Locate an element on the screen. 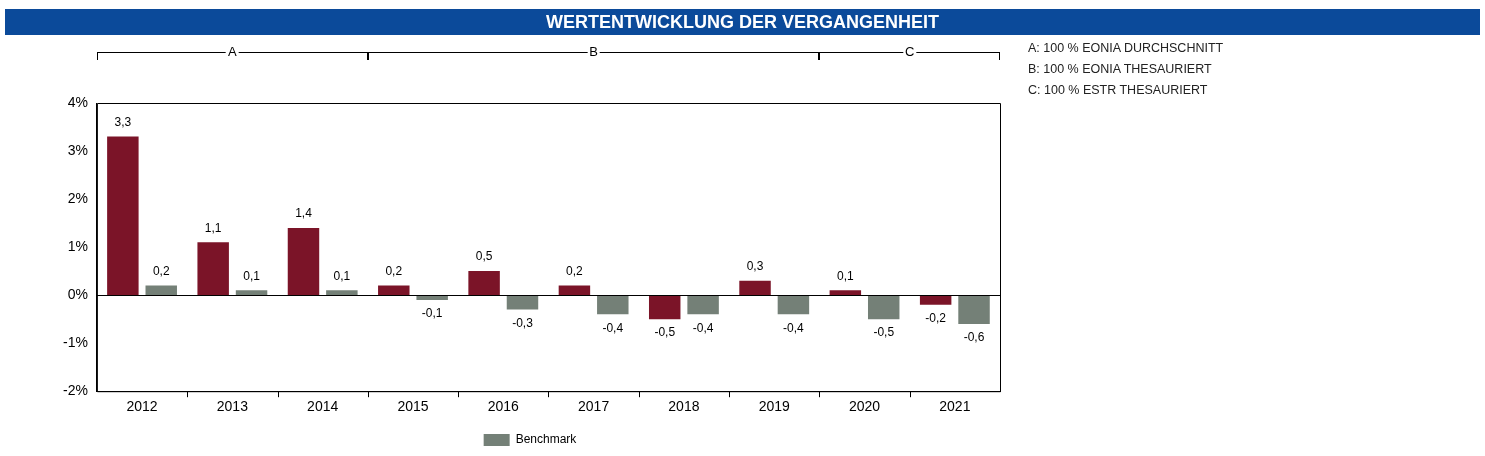 This screenshot has width=1485, height=456. chart-title: WERTENTWICKLUNG DER VERGANGENHEIT is located at coordinates (742, 22).